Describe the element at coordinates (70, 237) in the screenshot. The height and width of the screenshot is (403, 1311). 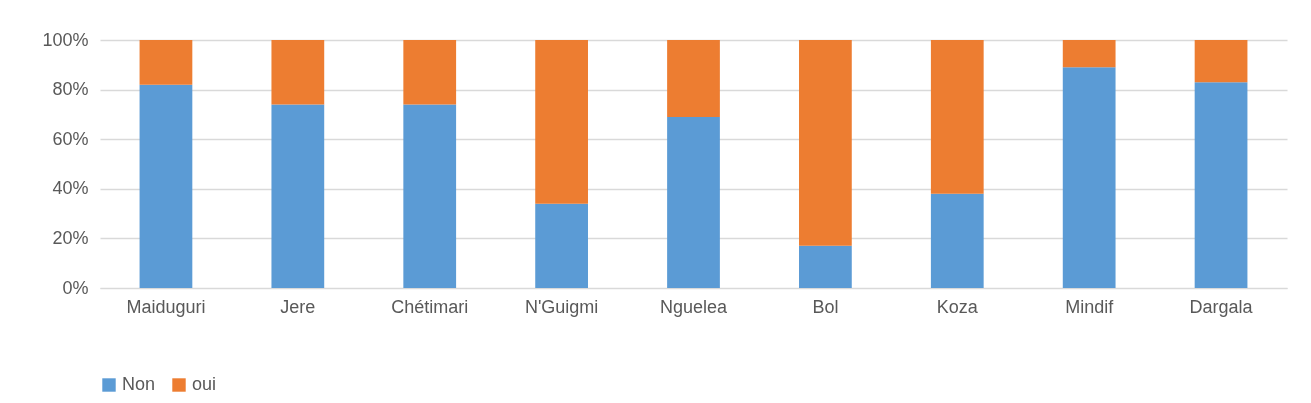
I see `y-tick-label: 20%` at that location.